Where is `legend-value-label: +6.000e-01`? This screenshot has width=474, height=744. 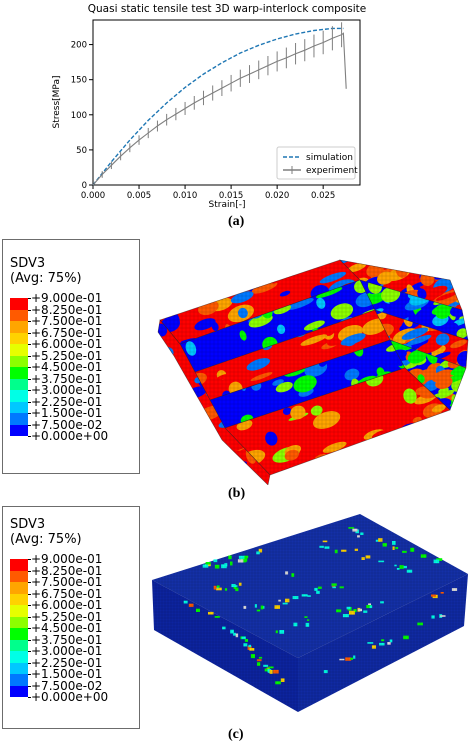 legend-value-label: +6.000e-01 is located at coordinates (67, 605).